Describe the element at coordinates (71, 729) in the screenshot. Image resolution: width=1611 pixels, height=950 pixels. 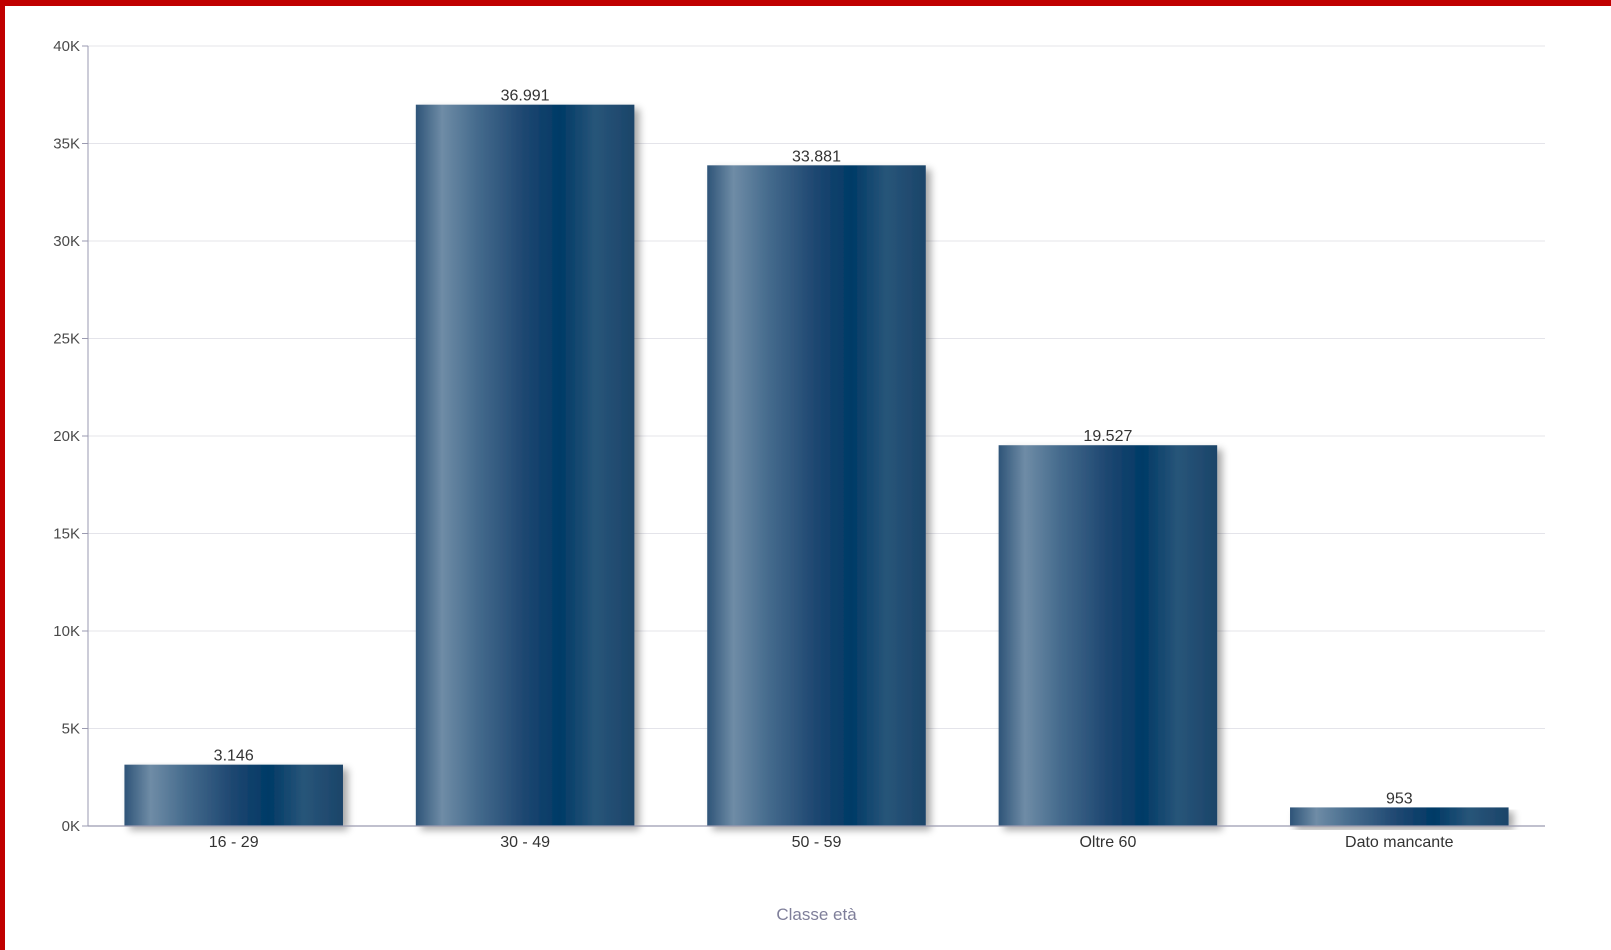
I see `y-tick-label: 5K` at that location.